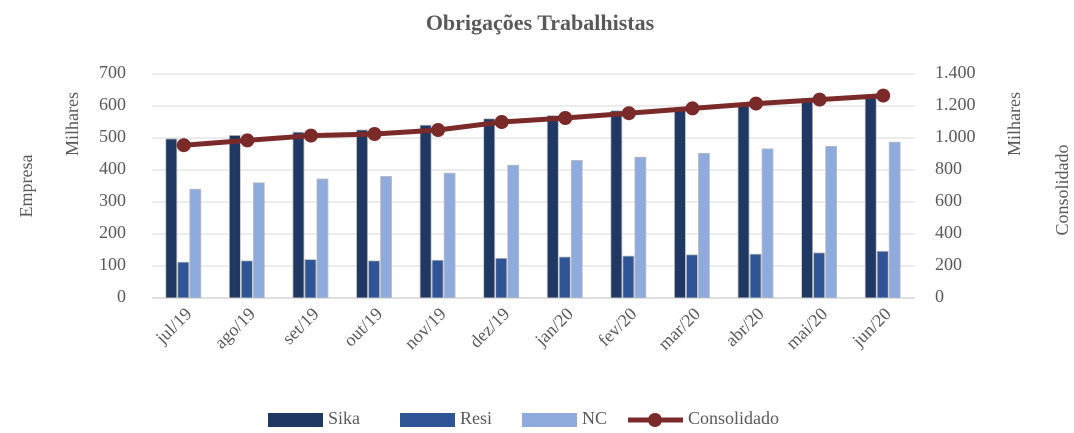 The height and width of the screenshot is (433, 1074). I want to click on y-tick-label: 0, so click(121, 296).